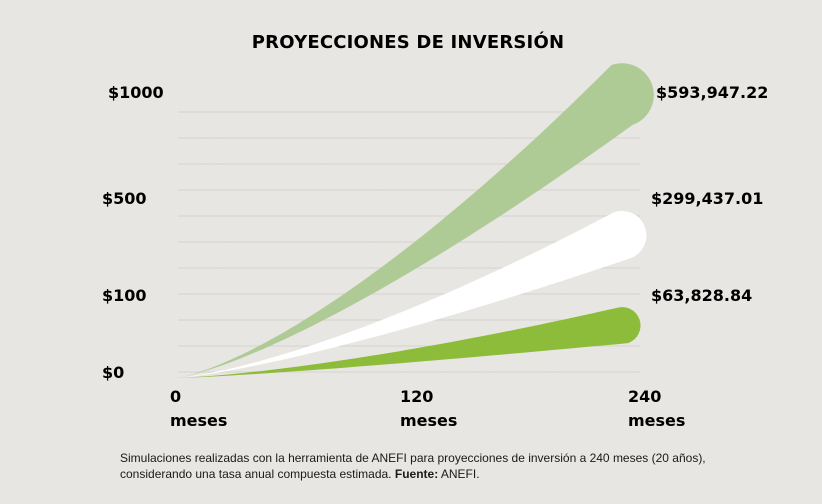 The width and height of the screenshot is (822, 504). Describe the element at coordinates (133, 232) in the screenshot. I see `y-axis-labels: $1000 $500 $100 $0` at that location.